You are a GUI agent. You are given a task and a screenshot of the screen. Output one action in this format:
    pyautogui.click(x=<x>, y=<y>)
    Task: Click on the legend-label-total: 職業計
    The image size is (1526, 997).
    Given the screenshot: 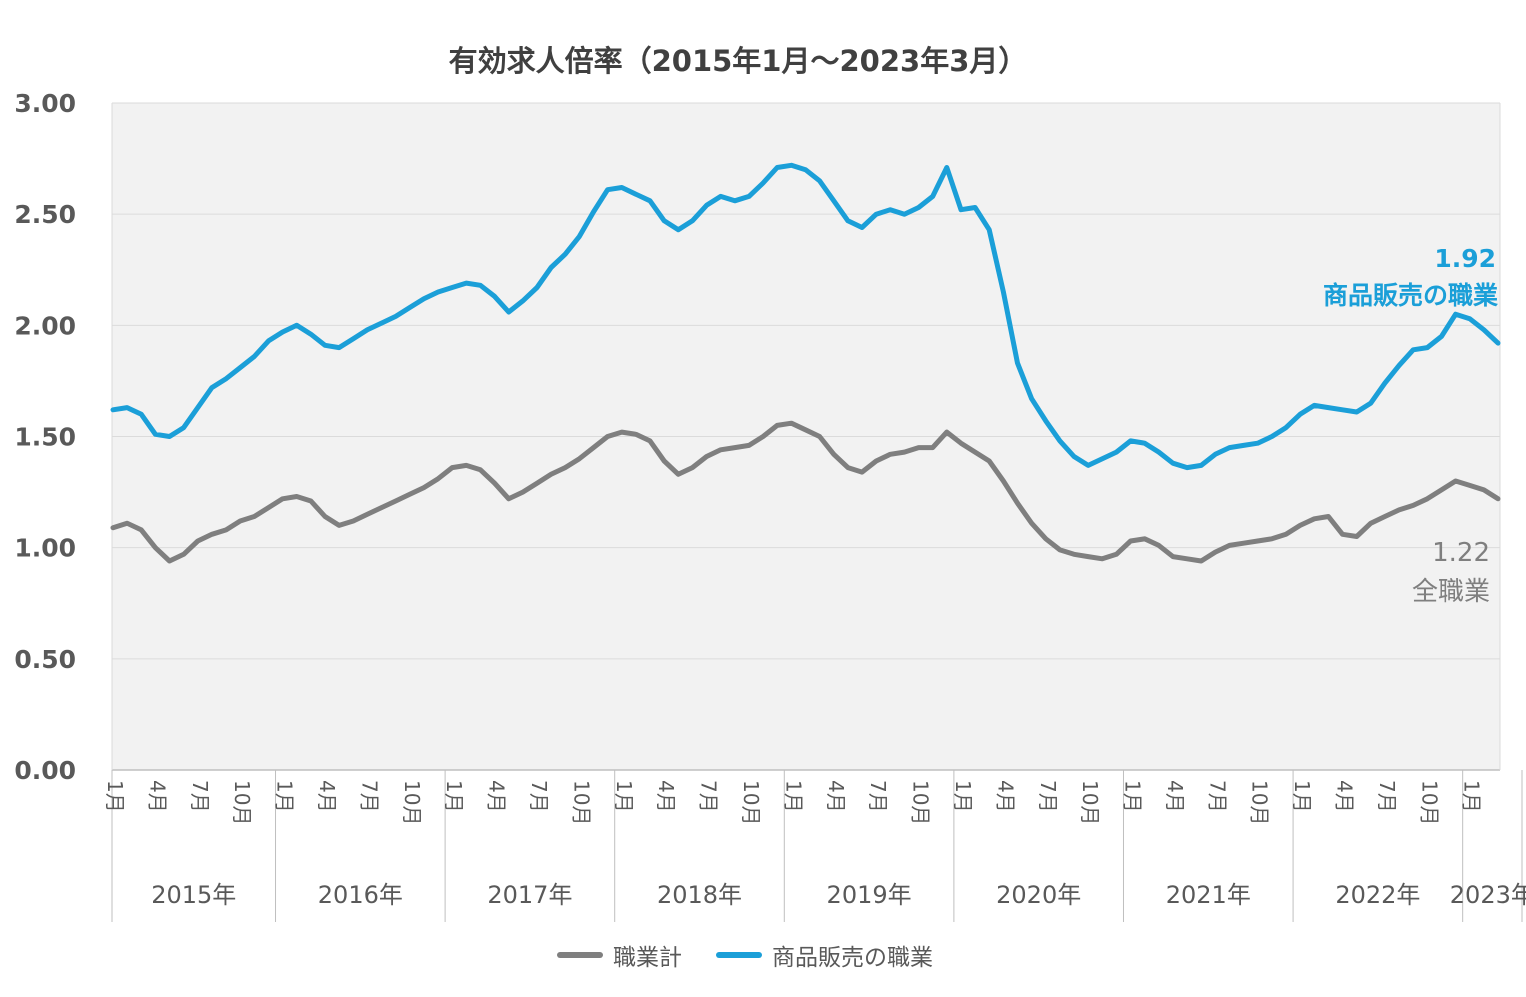 What is the action you would take?
    pyautogui.click(x=647, y=958)
    